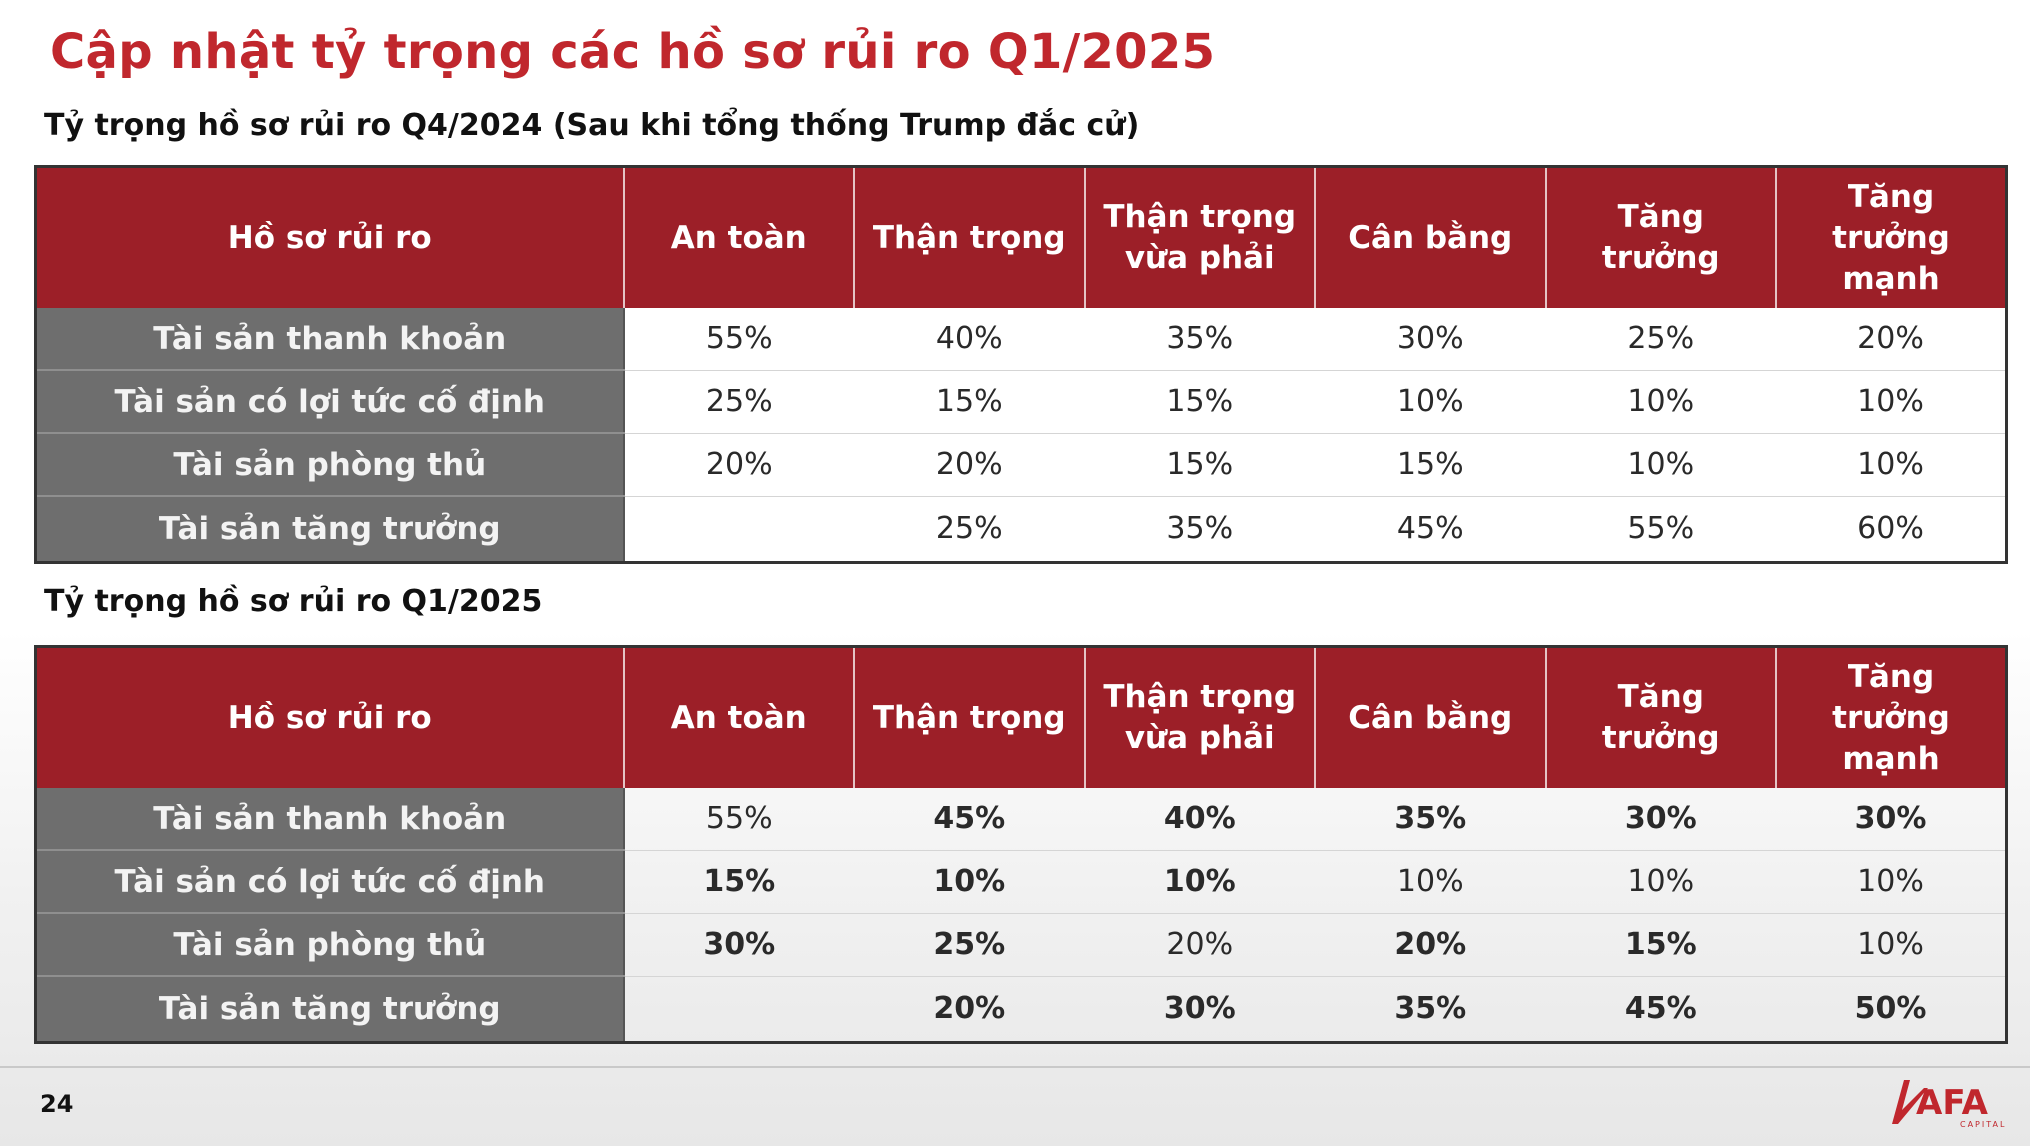 The height and width of the screenshot is (1146, 2030). Describe the element at coordinates (1021, 1009) in the screenshot. I see `table-row: Tài sản tăng trưởng 20% 30% 35% 45% 50%` at that location.